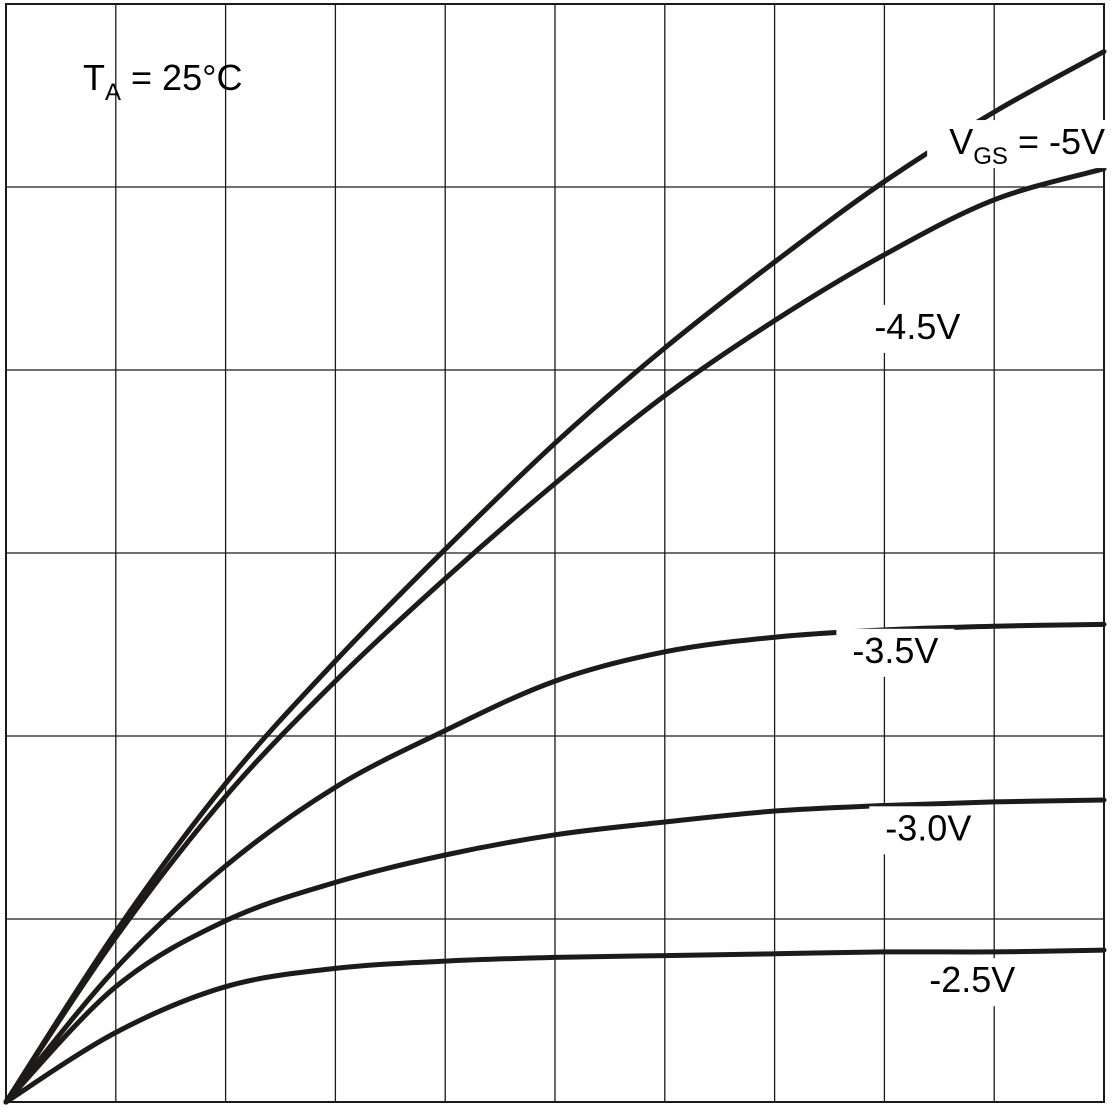 The image size is (1114, 1112). Describe the element at coordinates (961, 141) in the screenshot. I see `vgs-prefix: V` at that location.